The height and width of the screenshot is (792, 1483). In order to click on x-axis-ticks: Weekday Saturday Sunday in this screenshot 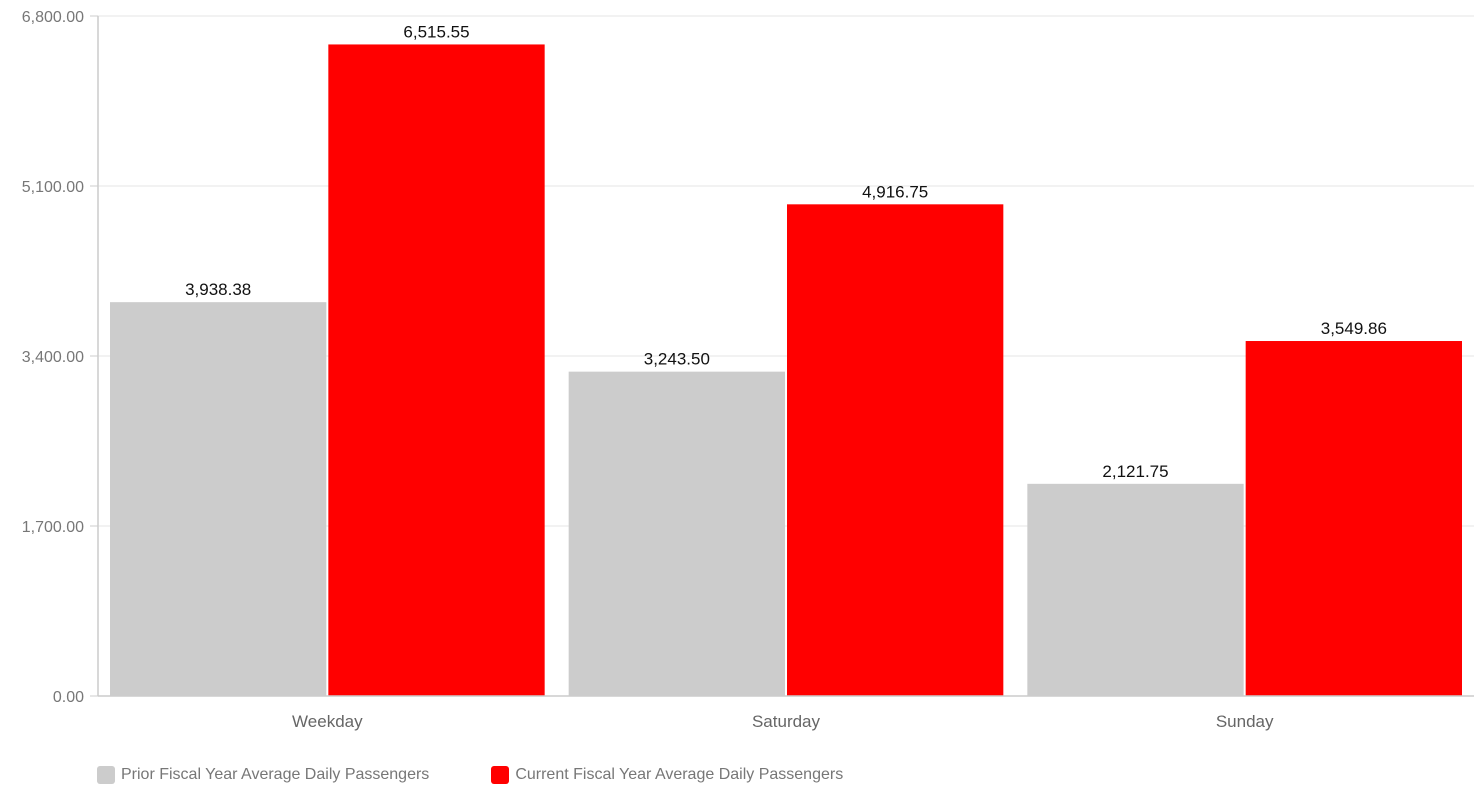, I will do `click(783, 721)`.